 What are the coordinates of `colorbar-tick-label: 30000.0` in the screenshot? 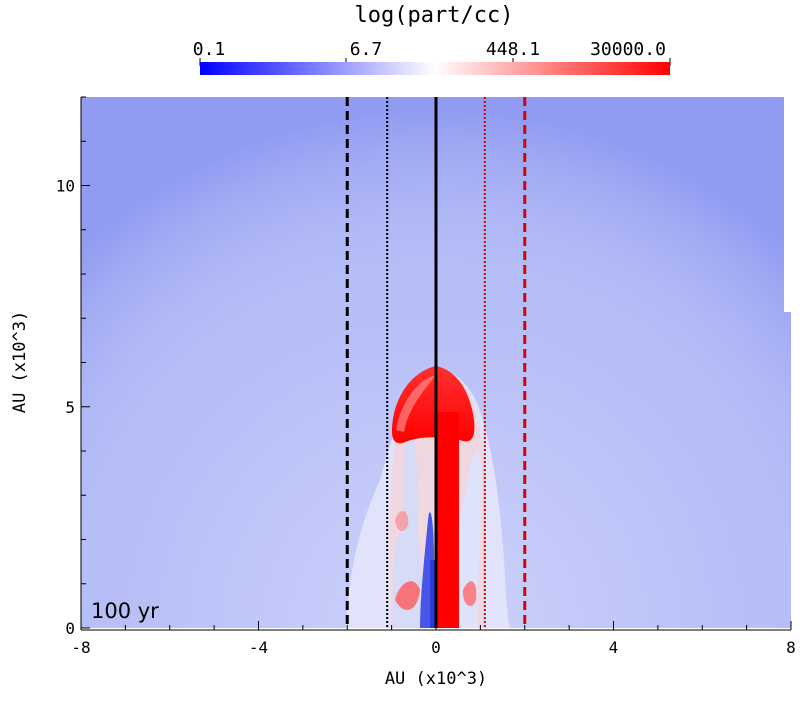 It's located at (628, 49).